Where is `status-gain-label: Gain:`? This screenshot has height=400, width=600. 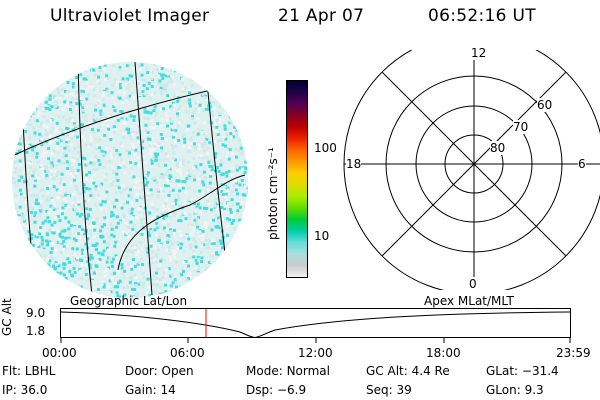
status-gain-label: Gain: is located at coordinates (141, 390).